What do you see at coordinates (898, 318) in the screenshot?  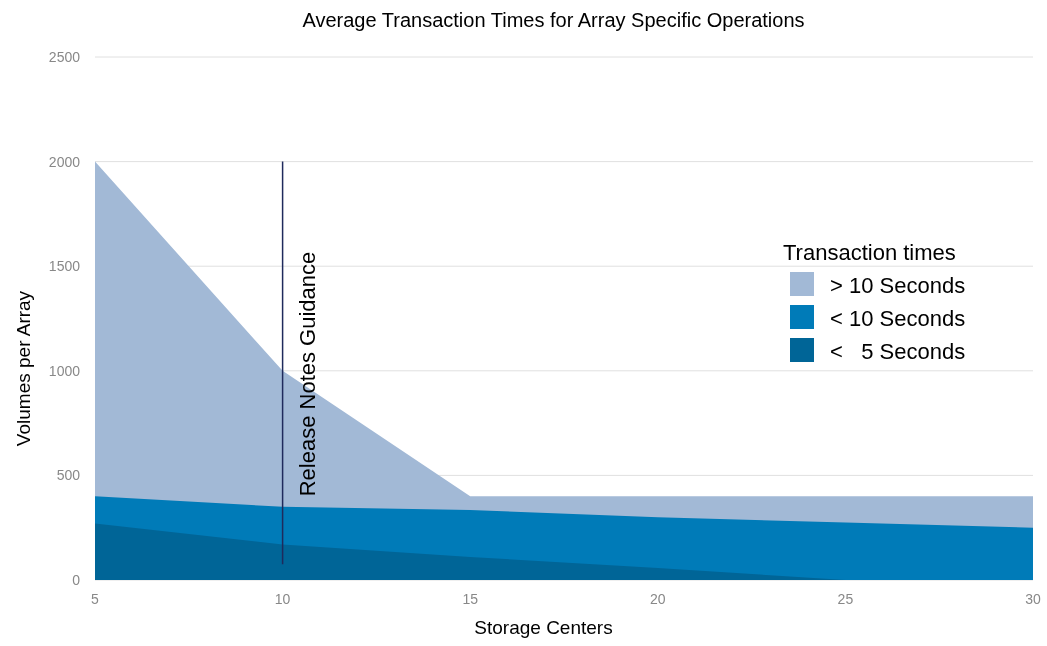 I see `legend-label: < 10 Seconds` at bounding box center [898, 318].